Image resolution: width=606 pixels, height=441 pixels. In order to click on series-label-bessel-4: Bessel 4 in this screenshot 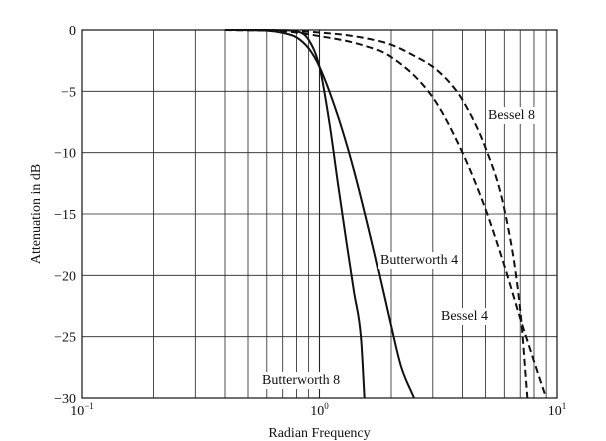, I will do `click(464, 316)`.